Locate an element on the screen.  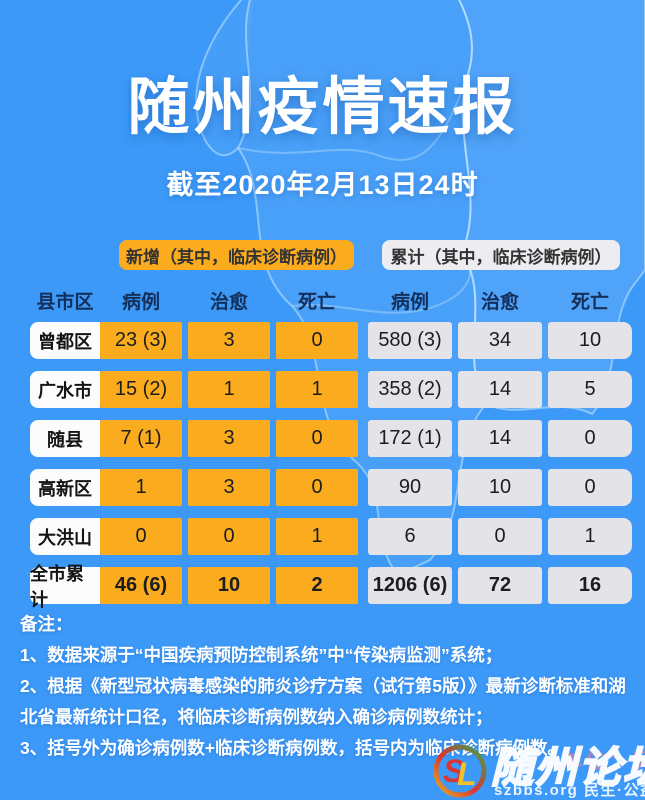
table-row-zengdu: 曾都区 23 (3) 3 0 580 (3) 34 10 is located at coordinates (331, 340).